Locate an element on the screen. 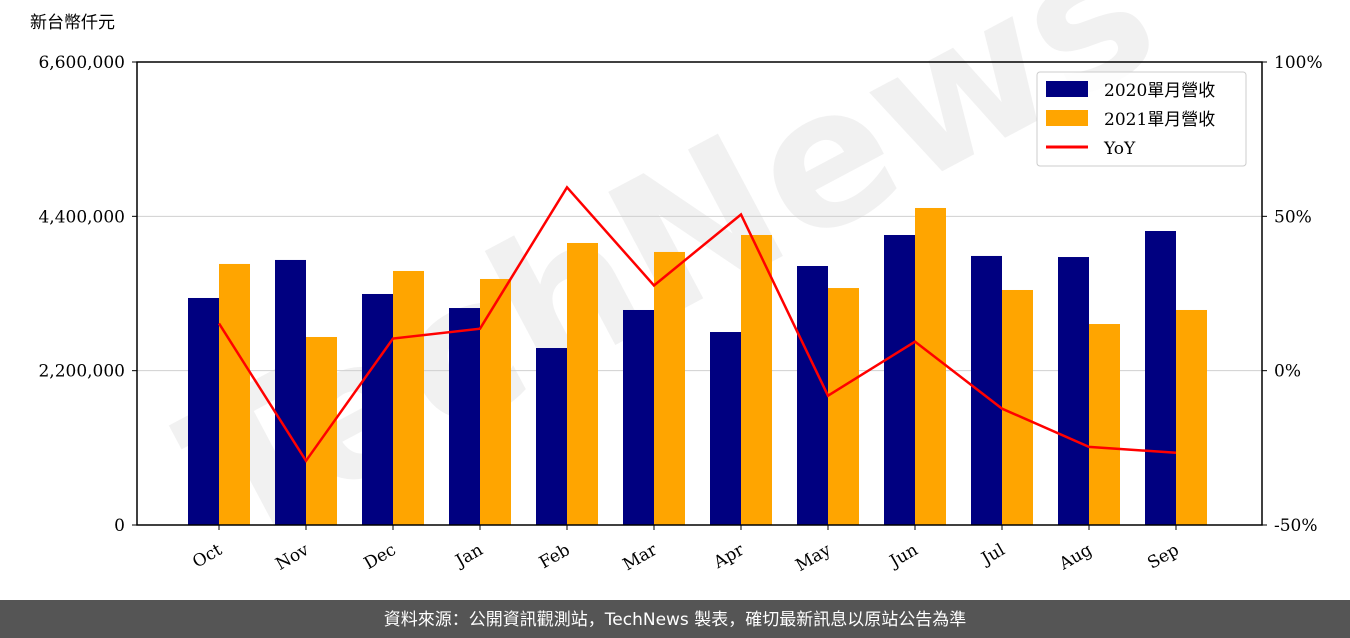 The width and height of the screenshot is (1350, 638). y-tick-label: 0 is located at coordinates (119, 526).